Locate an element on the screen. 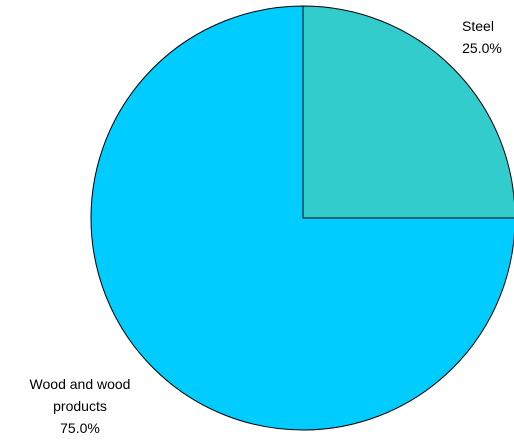  slice-name-wood-line2: products is located at coordinates (80, 406).